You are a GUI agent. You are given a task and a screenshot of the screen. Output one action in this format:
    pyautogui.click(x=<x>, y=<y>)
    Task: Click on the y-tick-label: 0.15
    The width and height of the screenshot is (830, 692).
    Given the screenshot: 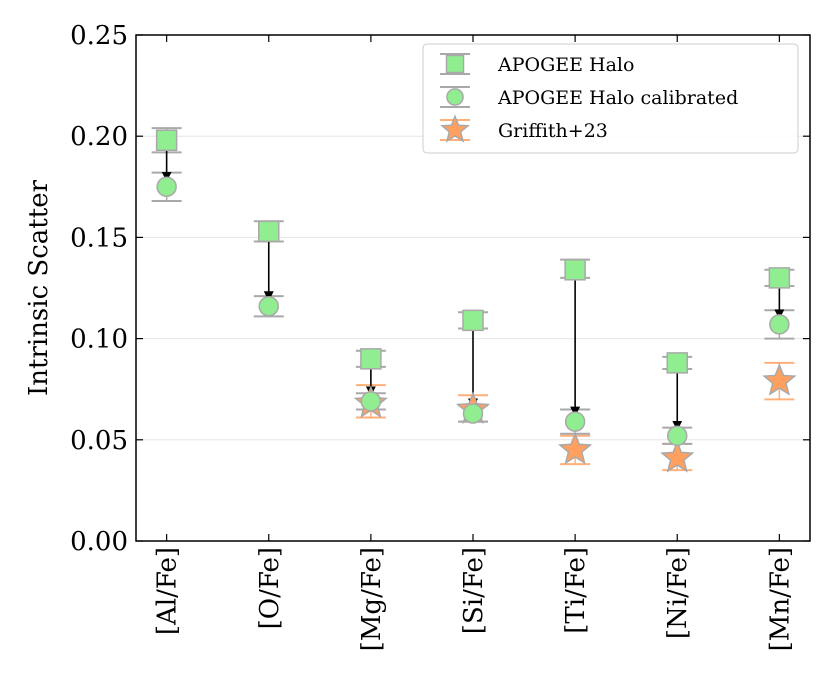 What is the action you would take?
    pyautogui.click(x=99, y=238)
    